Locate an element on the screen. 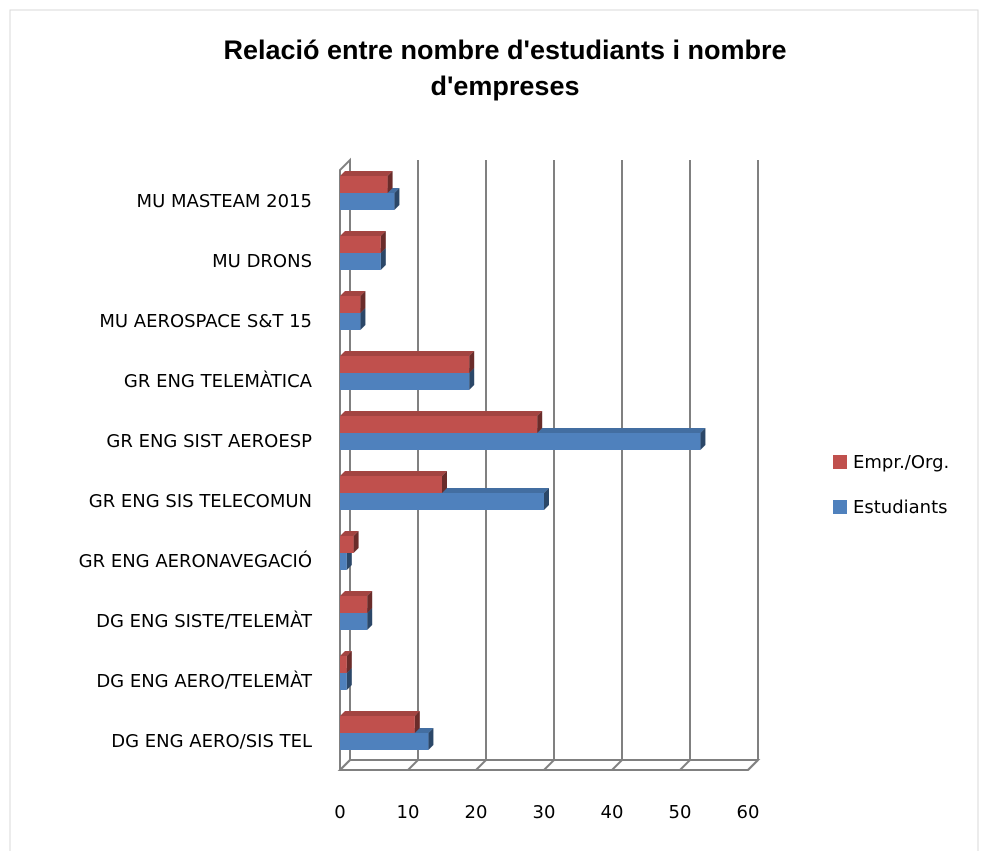 Image resolution: width=989 pixels, height=851 pixels. y-tick-label: DG ENG AERO/TELEMÀT is located at coordinates (204, 681).